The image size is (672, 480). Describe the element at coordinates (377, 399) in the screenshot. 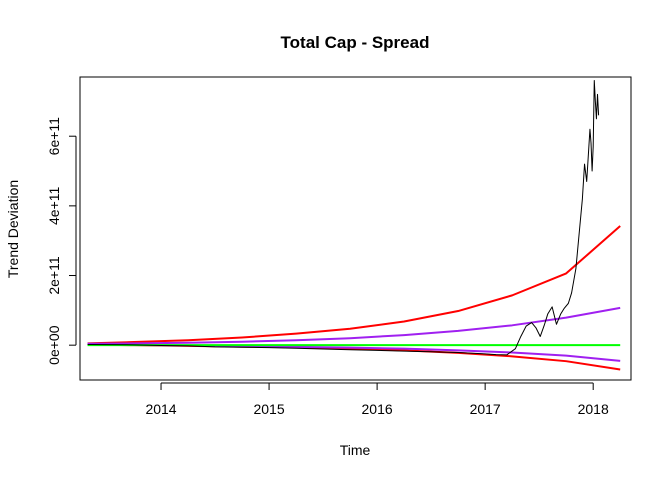

I see `x-axis: 2014 2015 2016 2017 2018` at that location.